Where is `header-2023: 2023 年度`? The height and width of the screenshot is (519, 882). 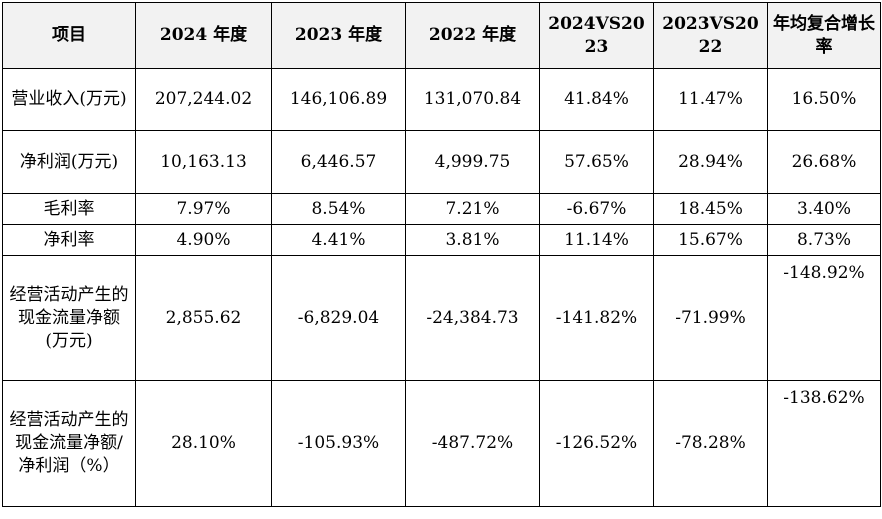 header-2023: 2023 年度 is located at coordinates (338, 35).